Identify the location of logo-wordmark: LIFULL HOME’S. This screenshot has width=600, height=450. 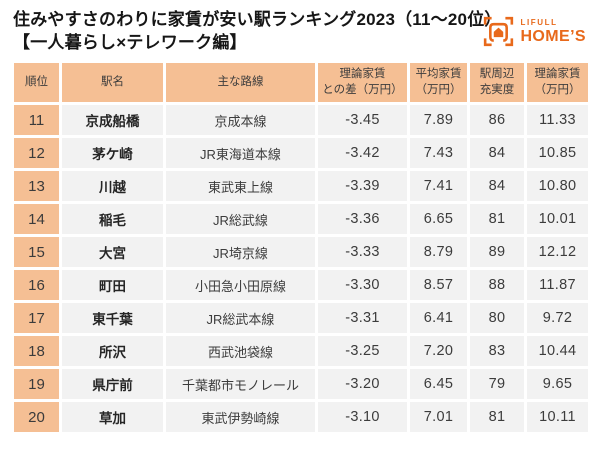
(553, 31).